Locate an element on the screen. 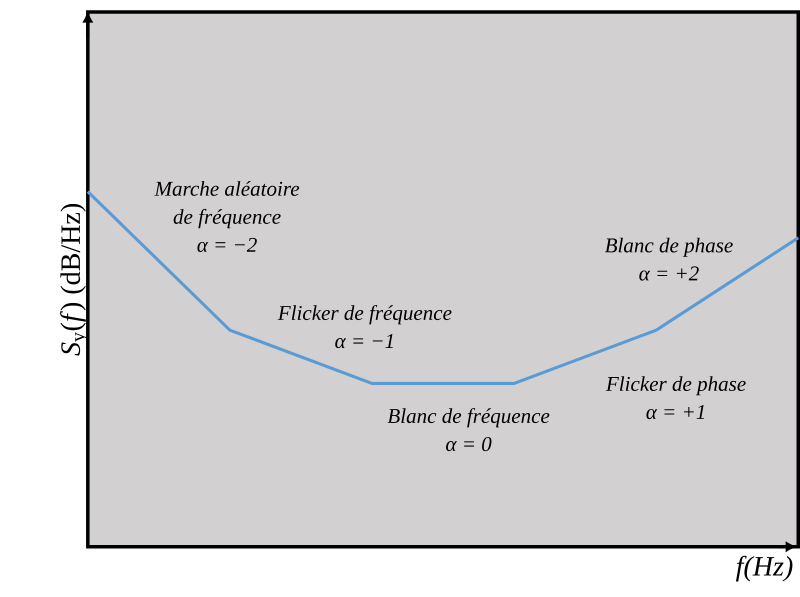 The height and width of the screenshot is (597, 800). annotation: Blanc de fréquence is located at coordinates (469, 418).